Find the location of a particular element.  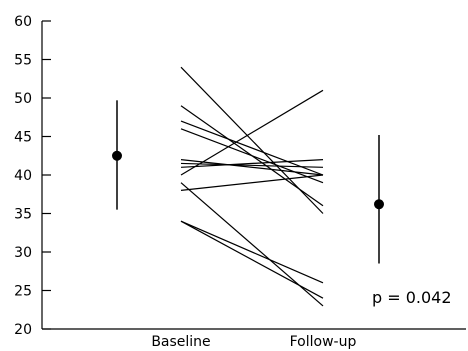

y-tick-label: 30 is located at coordinates (23, 253).